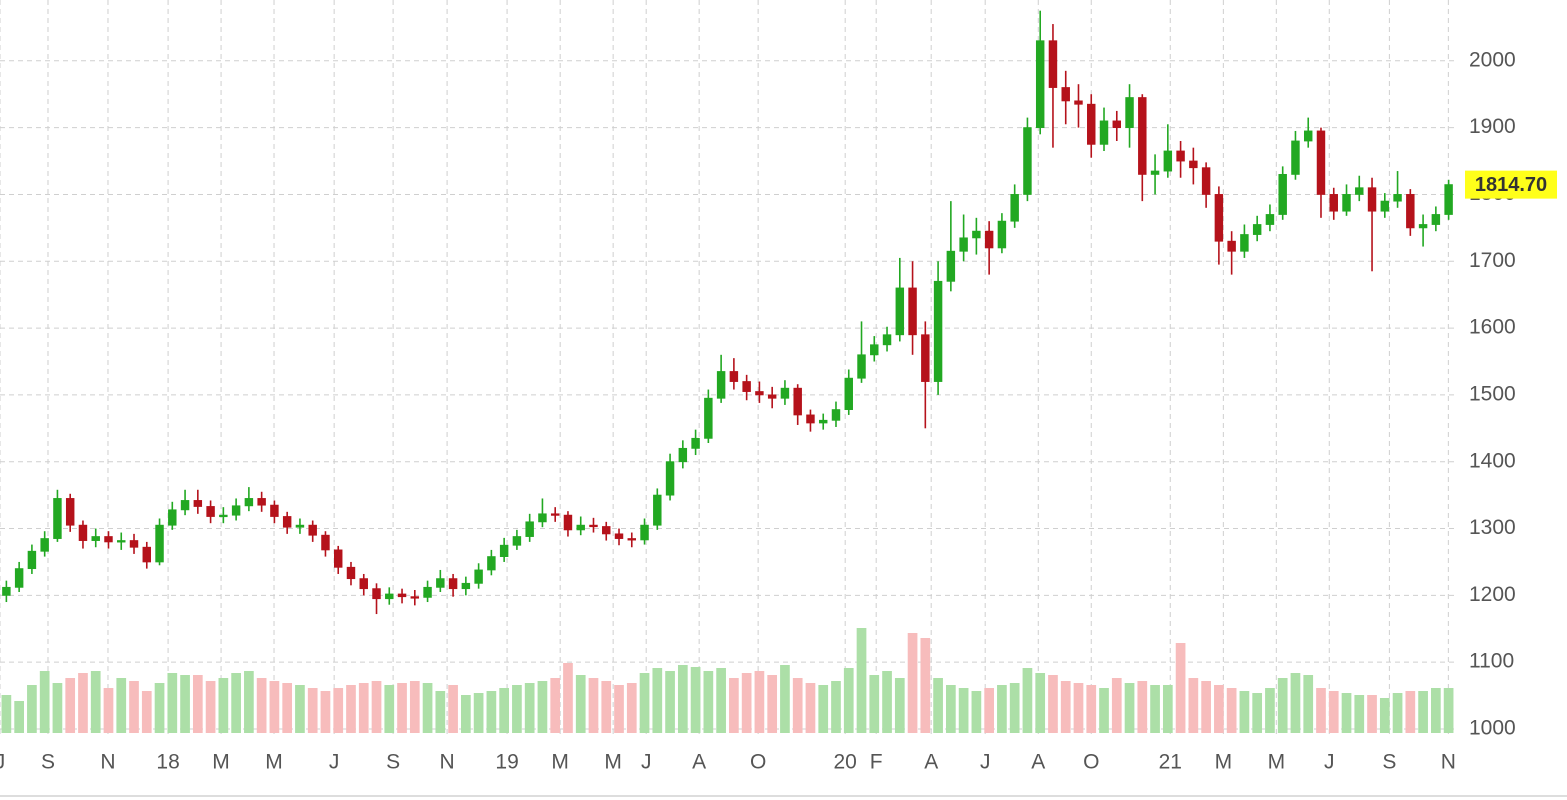  What do you see at coordinates (1091, 762) in the screenshot?
I see `x-tick-label: O` at bounding box center [1091, 762].